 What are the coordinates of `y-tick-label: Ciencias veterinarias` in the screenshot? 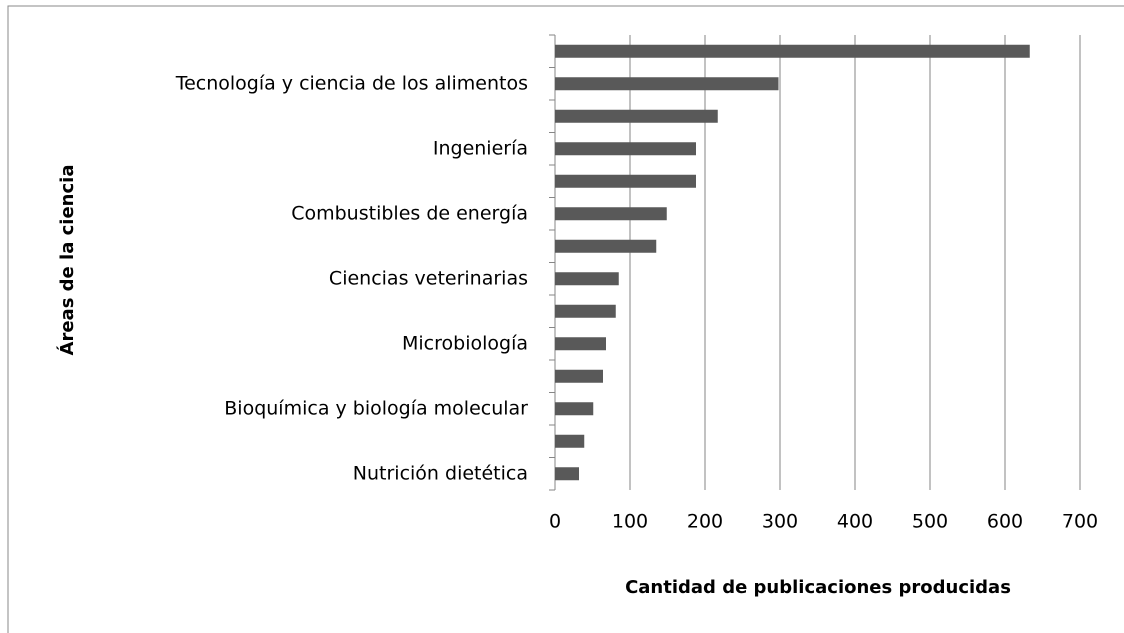 It's located at (428, 278).